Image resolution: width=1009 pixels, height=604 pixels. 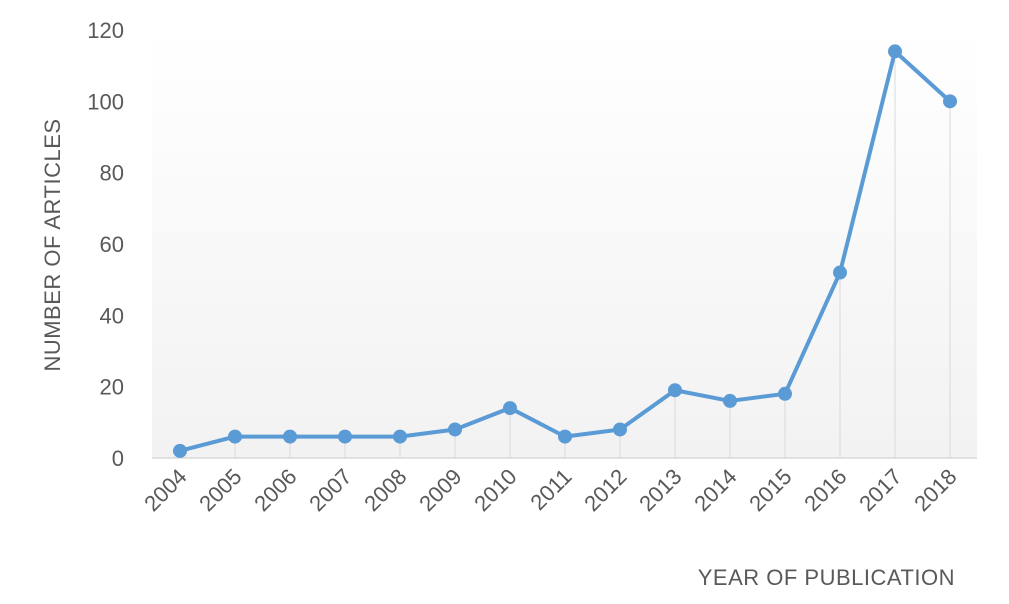 What do you see at coordinates (275, 490) in the screenshot?
I see `x-tick-label: 2006` at bounding box center [275, 490].